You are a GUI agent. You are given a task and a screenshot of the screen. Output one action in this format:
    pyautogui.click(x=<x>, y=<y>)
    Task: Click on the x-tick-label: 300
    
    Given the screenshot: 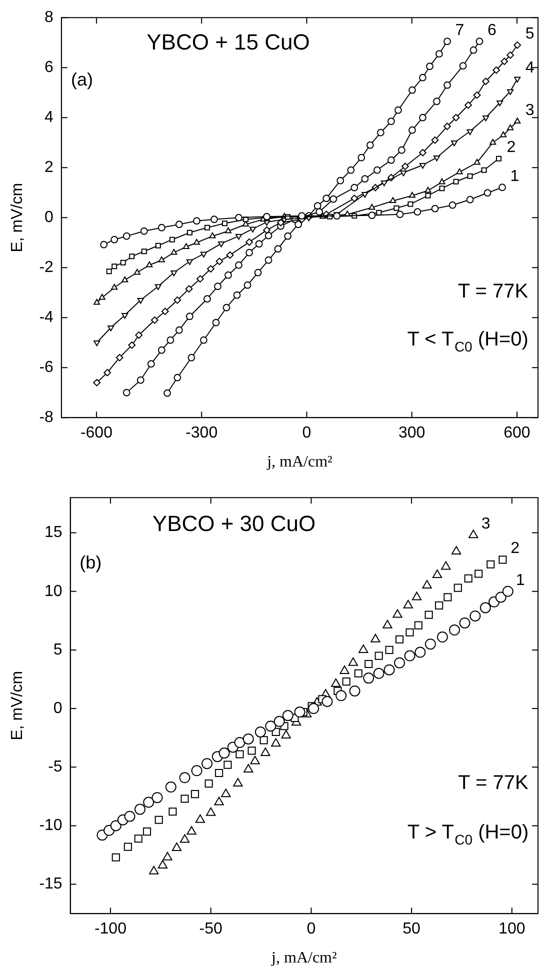 What is the action you would take?
    pyautogui.click(x=412, y=433)
    